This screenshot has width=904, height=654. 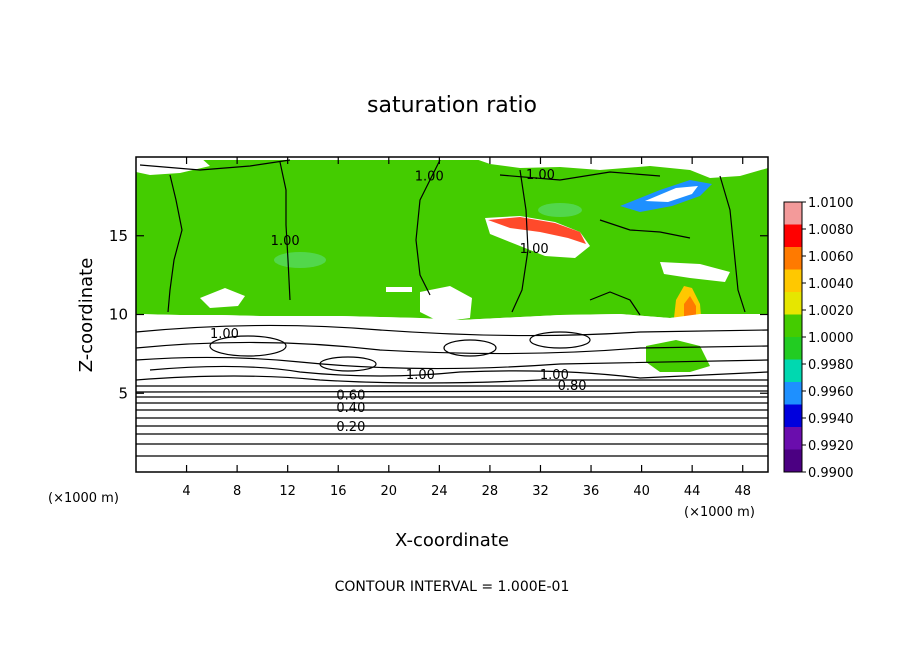 What do you see at coordinates (118, 315) in the screenshot?
I see `y-tick-label: 10` at bounding box center [118, 315].